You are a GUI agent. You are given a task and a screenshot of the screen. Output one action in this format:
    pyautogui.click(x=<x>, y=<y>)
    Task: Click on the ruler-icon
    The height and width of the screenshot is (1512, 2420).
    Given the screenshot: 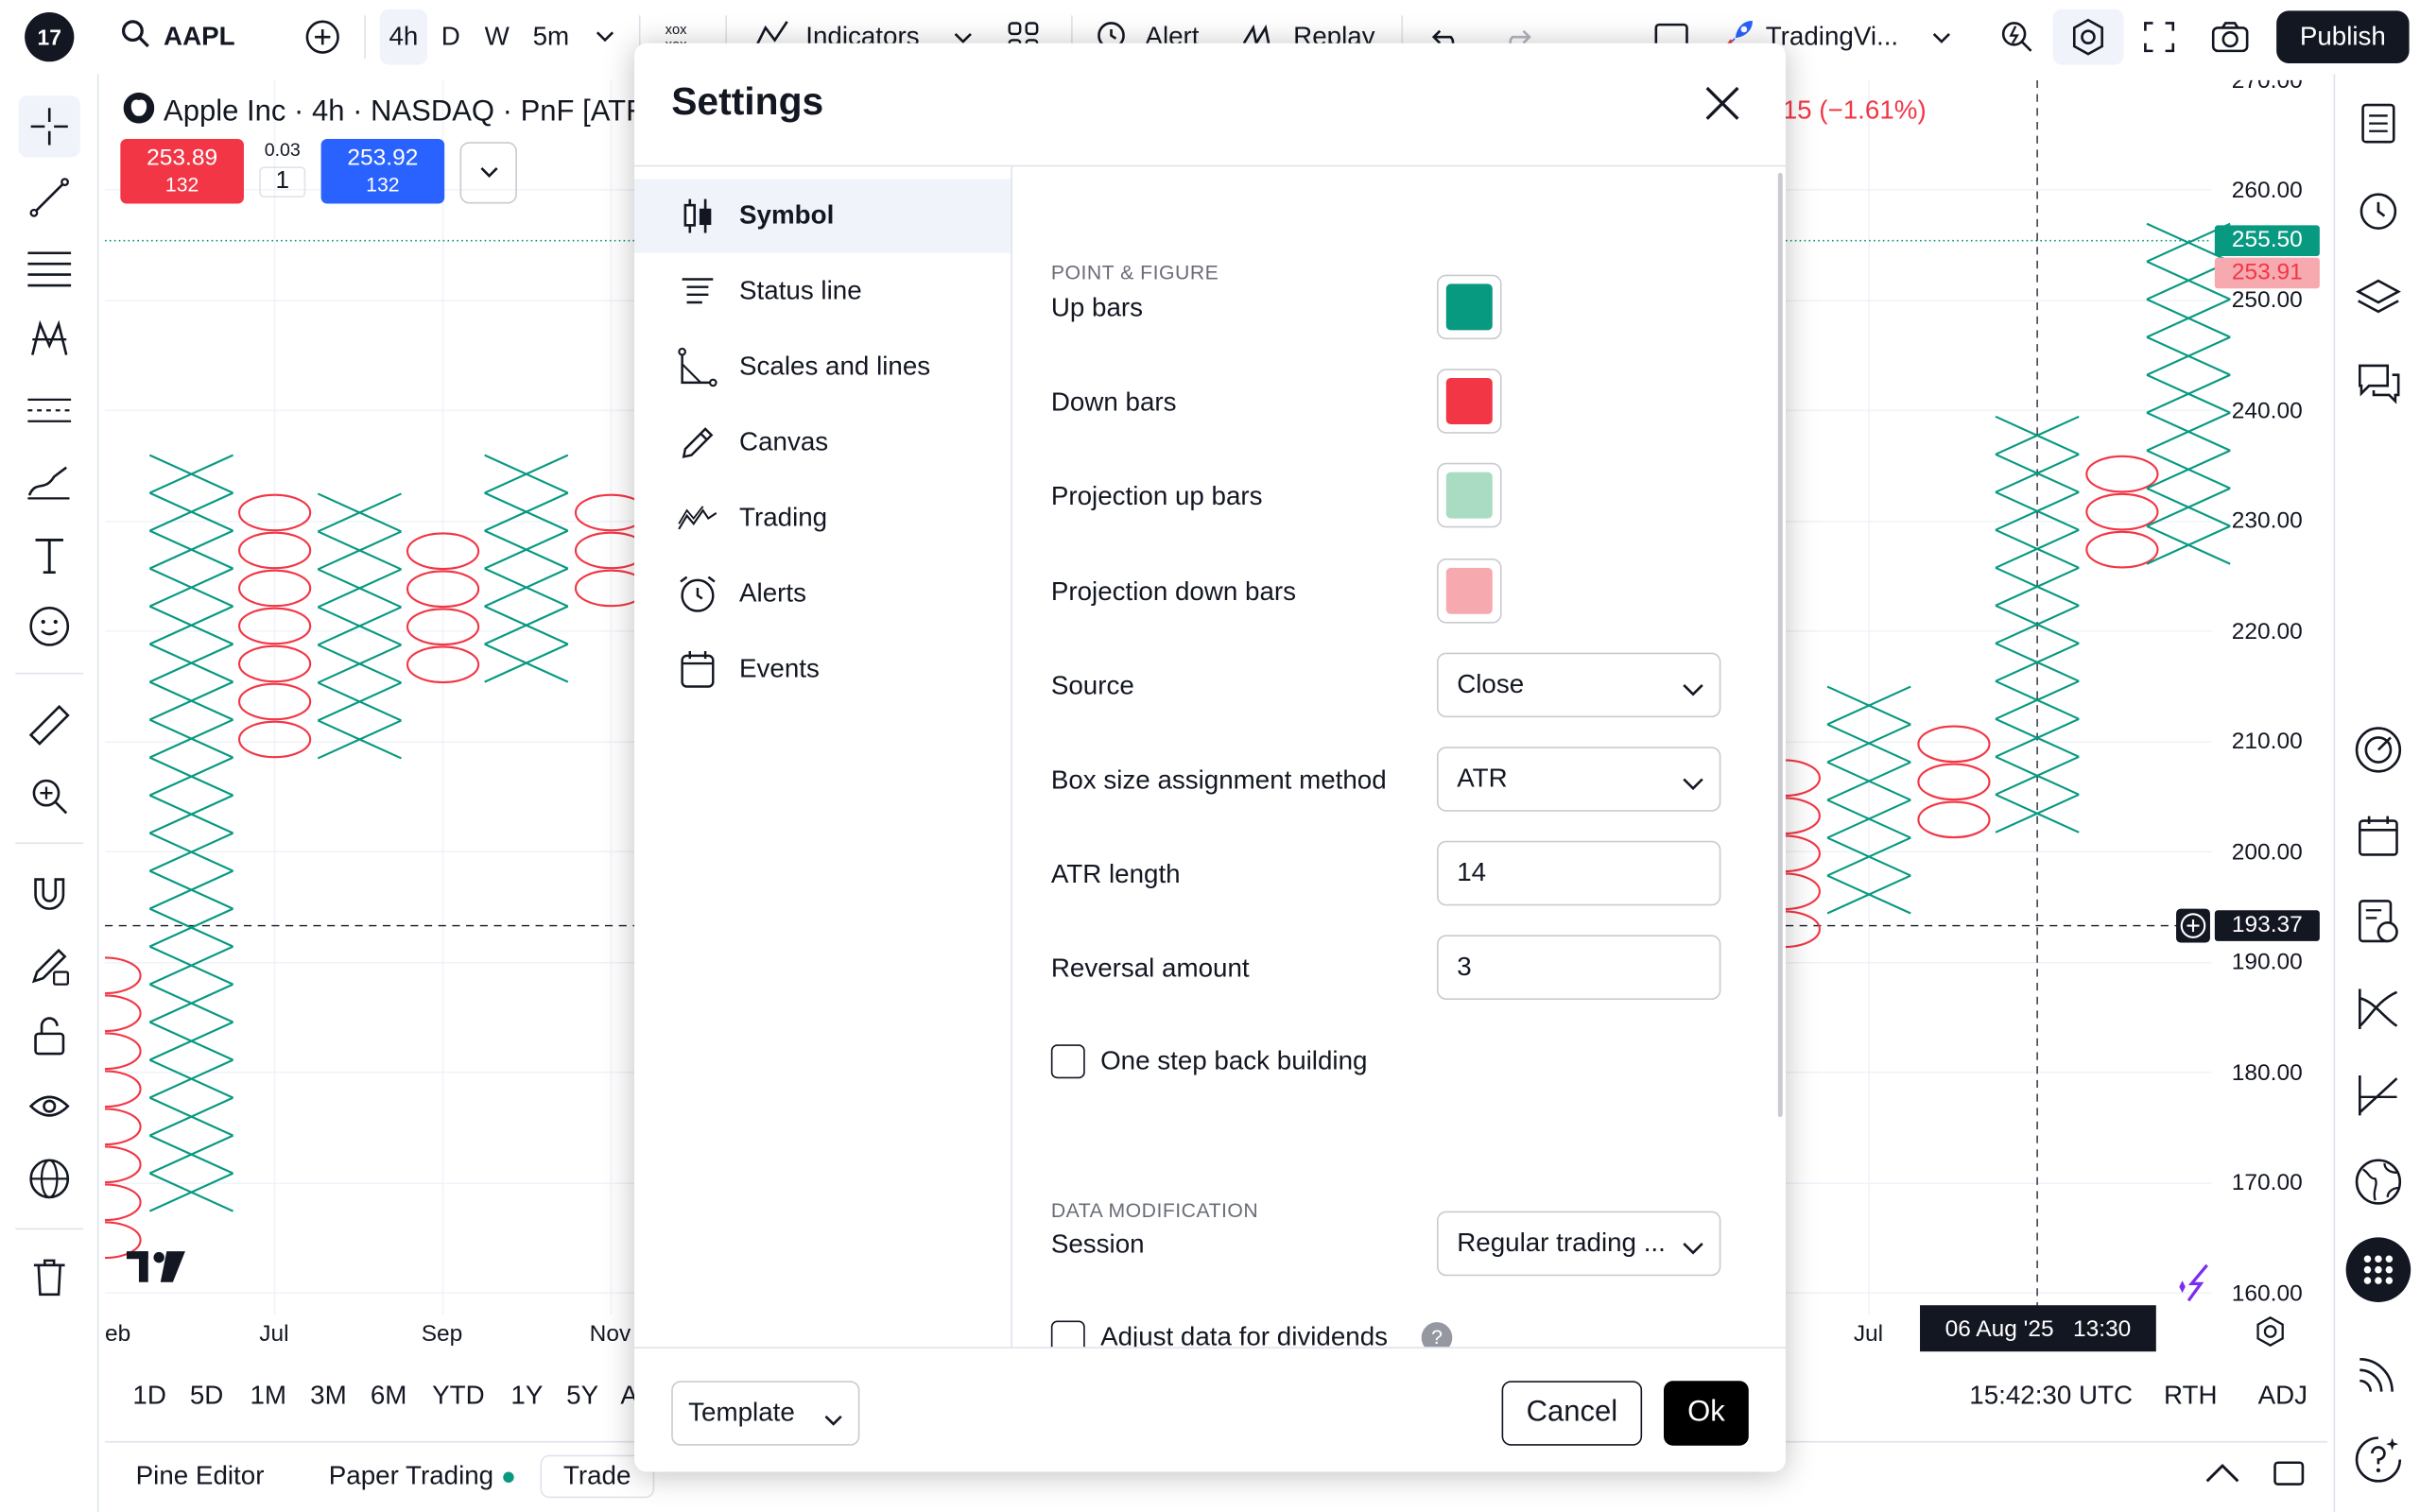 What is the action you would take?
    pyautogui.click(x=49, y=725)
    